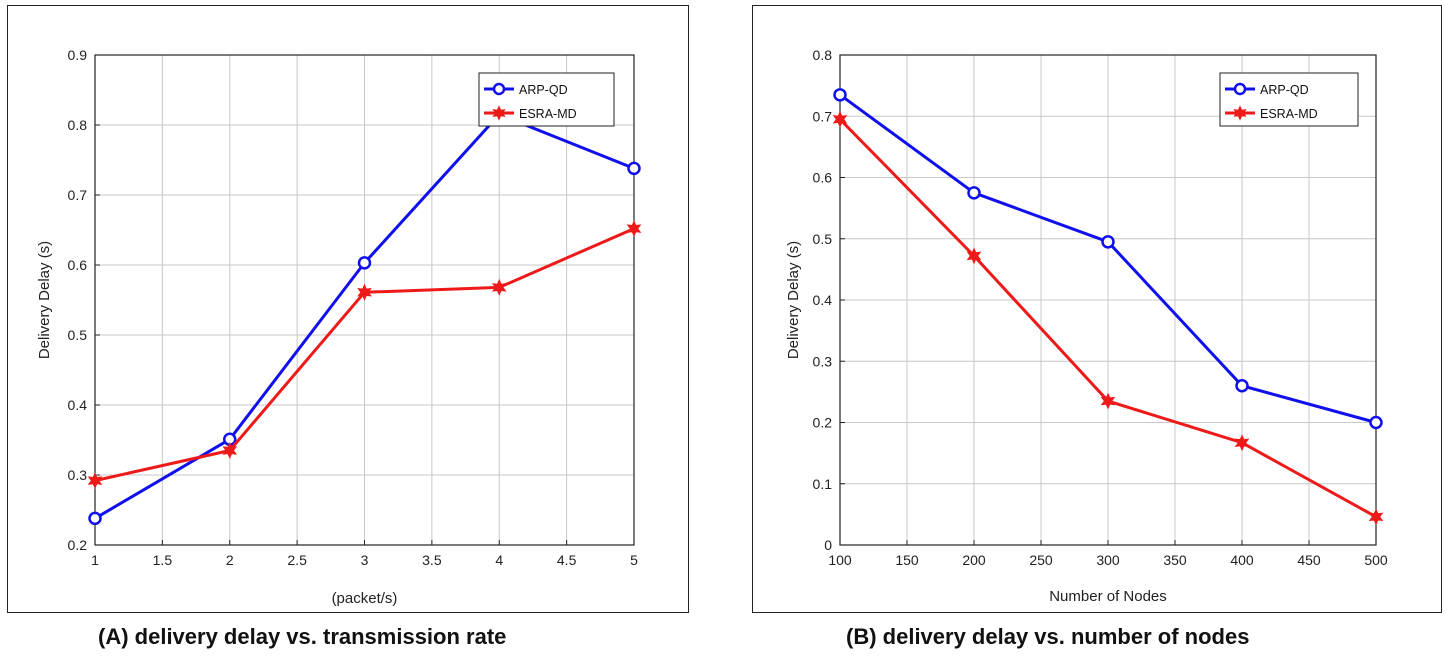 The height and width of the screenshot is (657, 1445). I want to click on x-tick-label: 300, so click(1108, 560).